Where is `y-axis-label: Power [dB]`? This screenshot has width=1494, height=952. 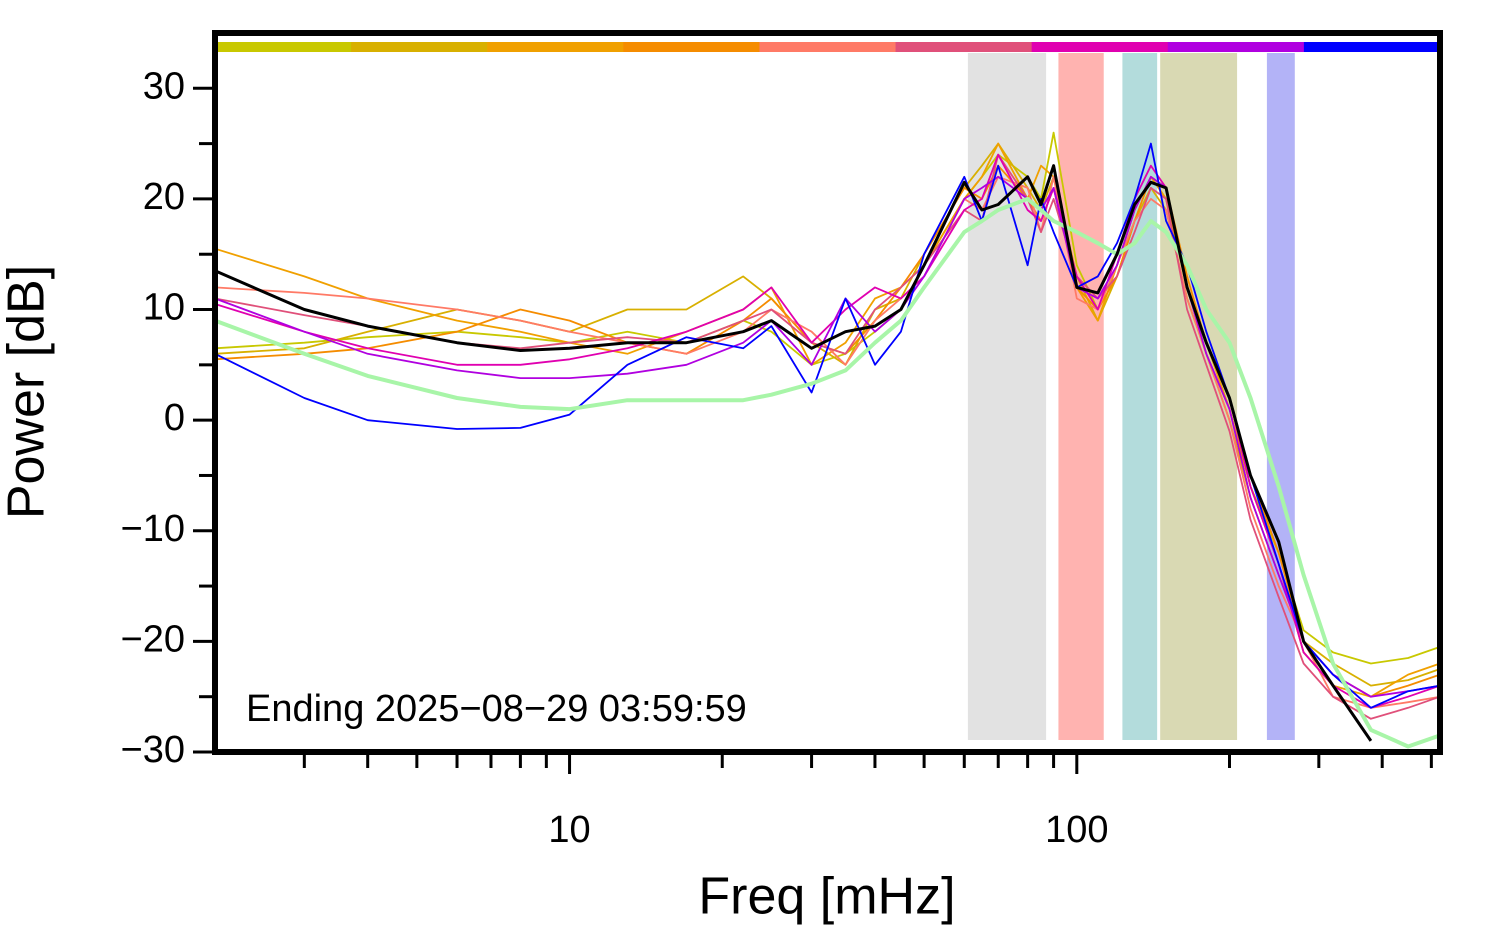 y-axis-label: Power [dB] is located at coordinates (28, 392).